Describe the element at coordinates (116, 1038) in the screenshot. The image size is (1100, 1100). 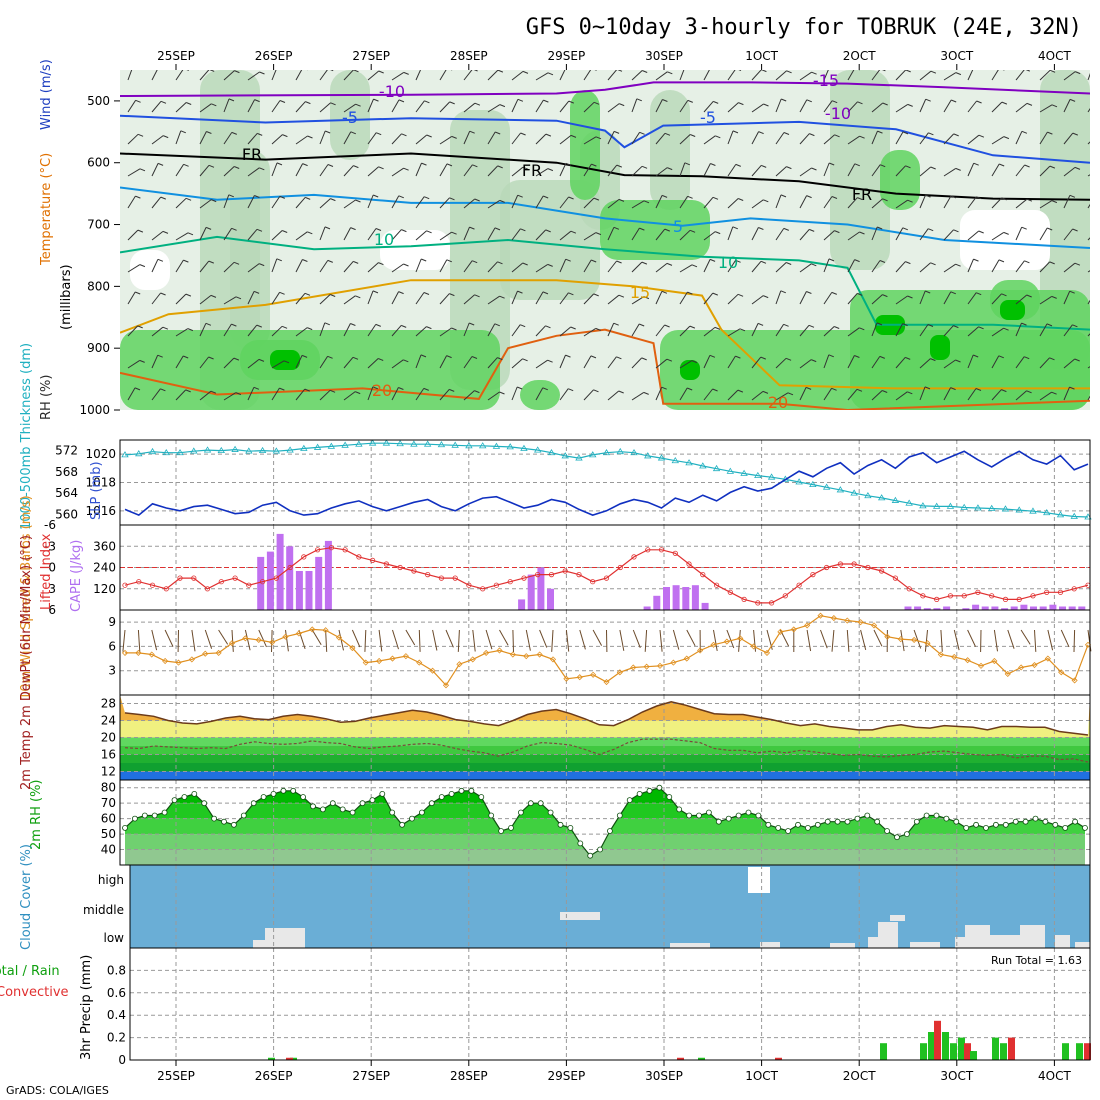
I see `tick-label: 0.2` at that location.